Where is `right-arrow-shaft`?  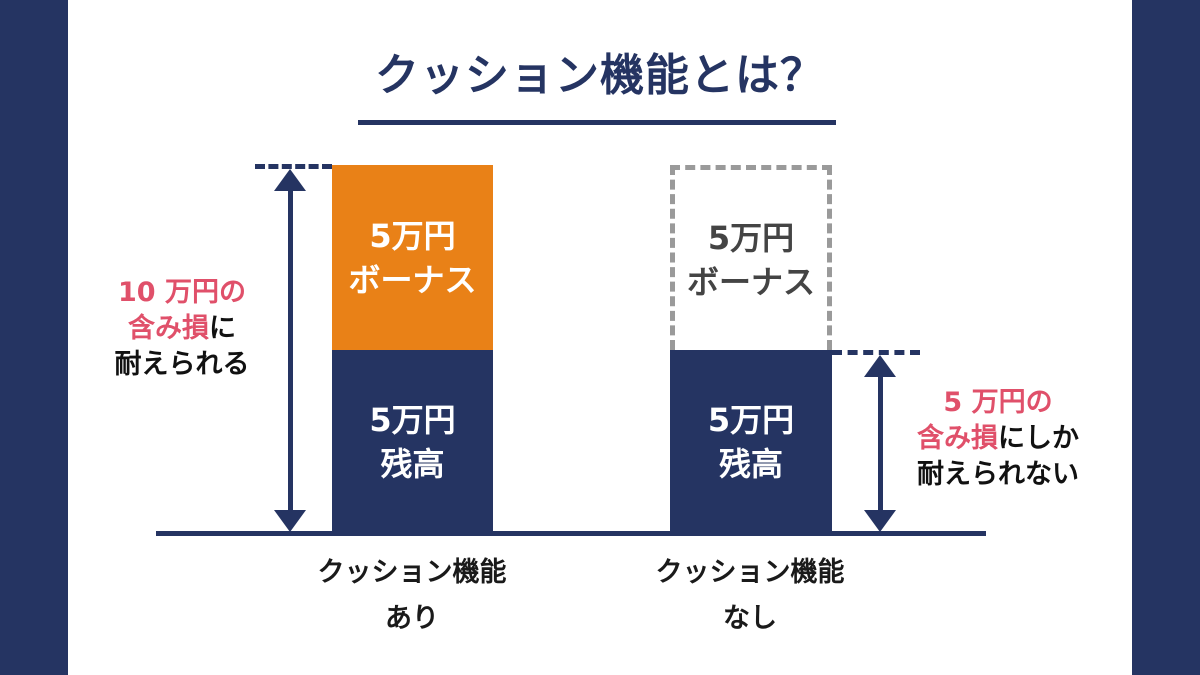 right-arrow-shaft is located at coordinates (880, 444).